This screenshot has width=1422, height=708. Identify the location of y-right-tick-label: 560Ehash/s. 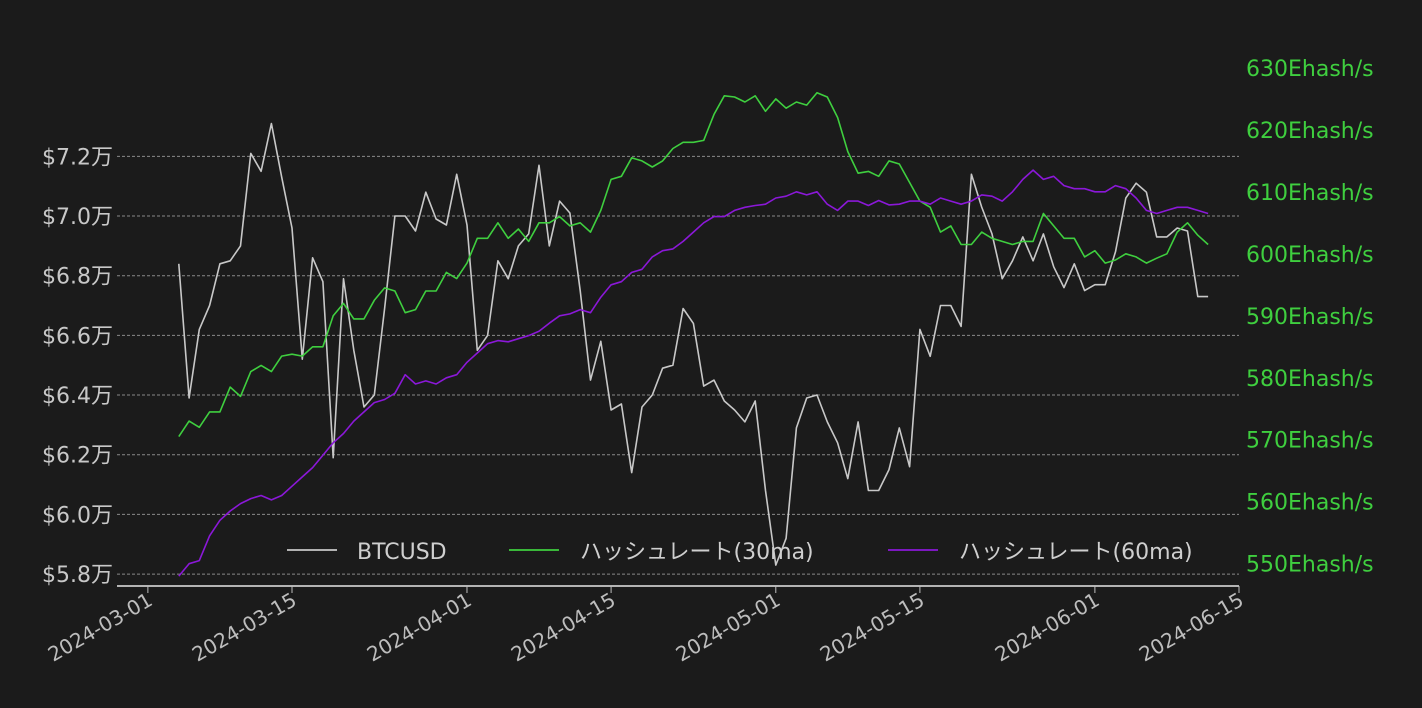
(1310, 503).